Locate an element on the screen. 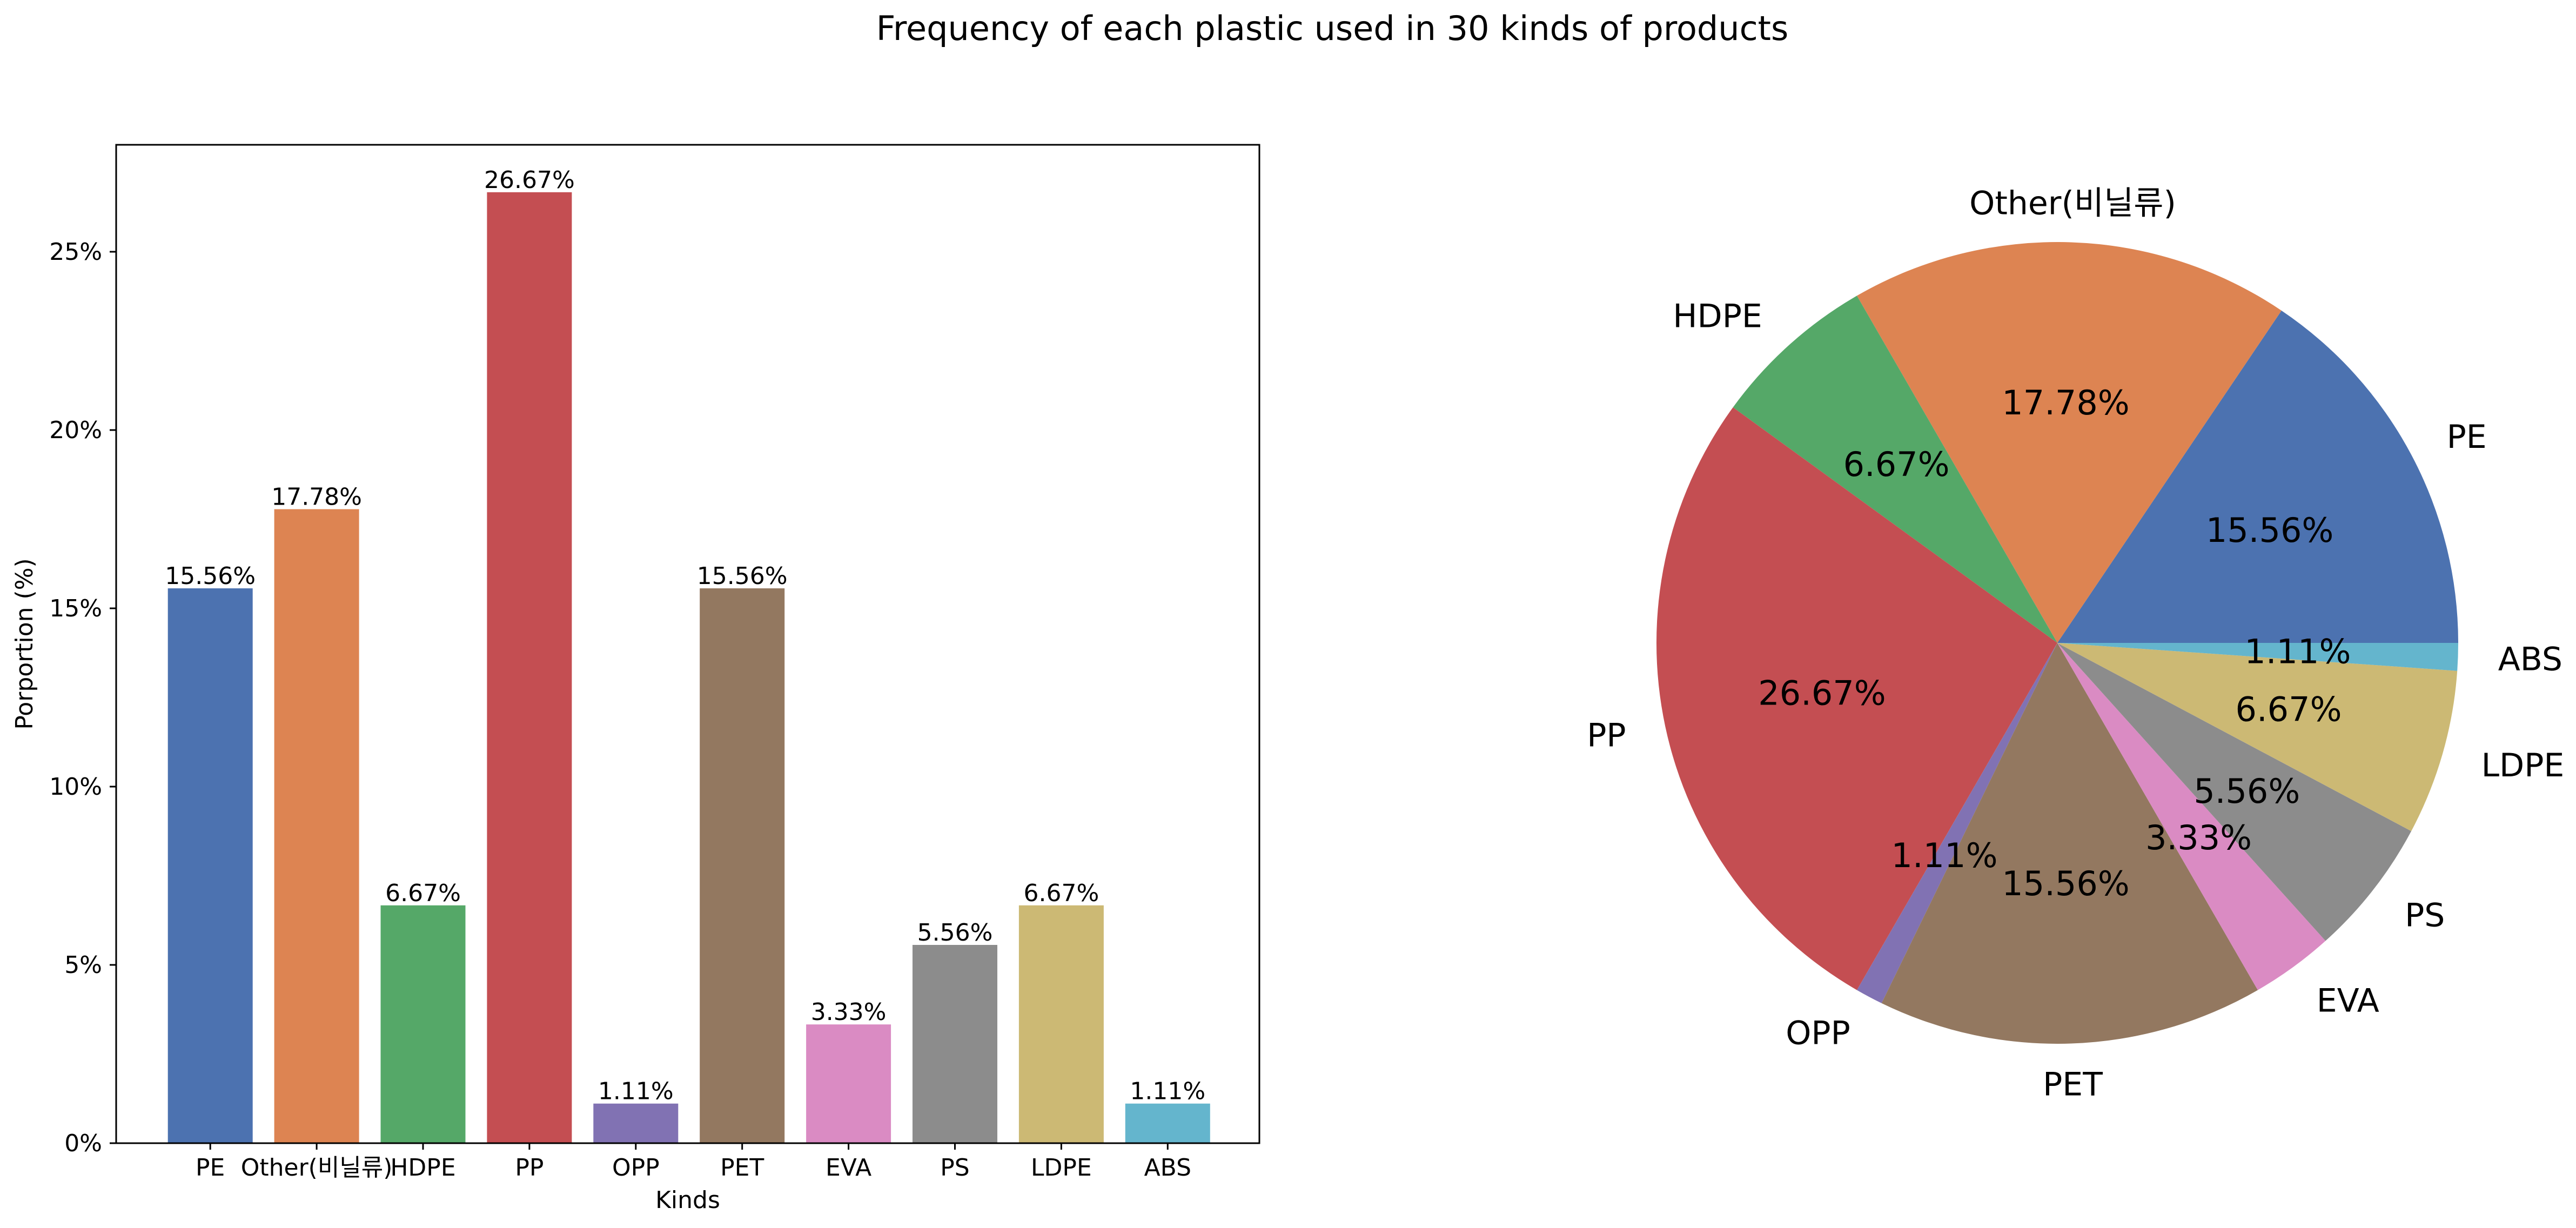  pie-slice-opp is located at coordinates (1957, 823).